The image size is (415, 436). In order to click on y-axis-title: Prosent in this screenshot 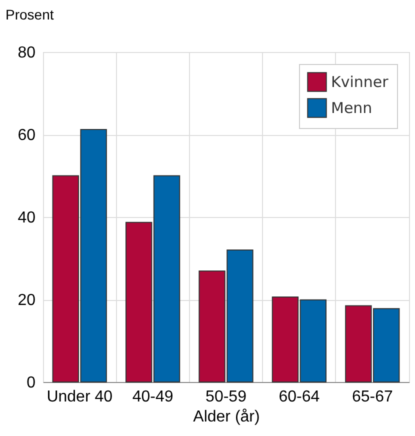, I will do `click(30, 14)`.